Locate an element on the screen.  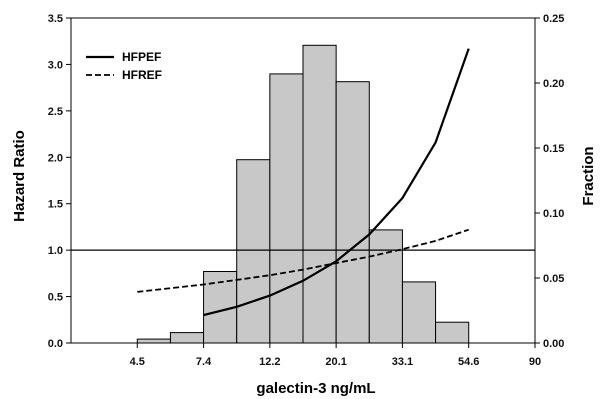
x-axis-ticks: 4.5 7.4 12.2 20.1 33.1 54.6 90 is located at coordinates (335, 355).